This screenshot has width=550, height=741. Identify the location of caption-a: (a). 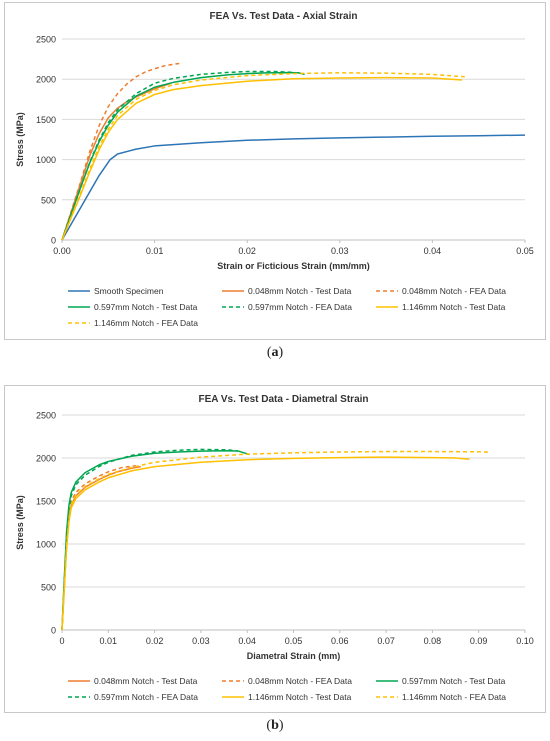
(275, 352).